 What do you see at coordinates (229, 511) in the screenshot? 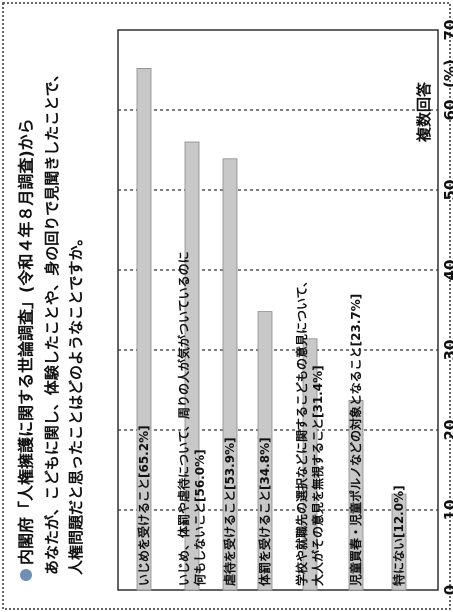
I see `bar-label: 虐待を受けること[53.9%]` at bounding box center [229, 511].